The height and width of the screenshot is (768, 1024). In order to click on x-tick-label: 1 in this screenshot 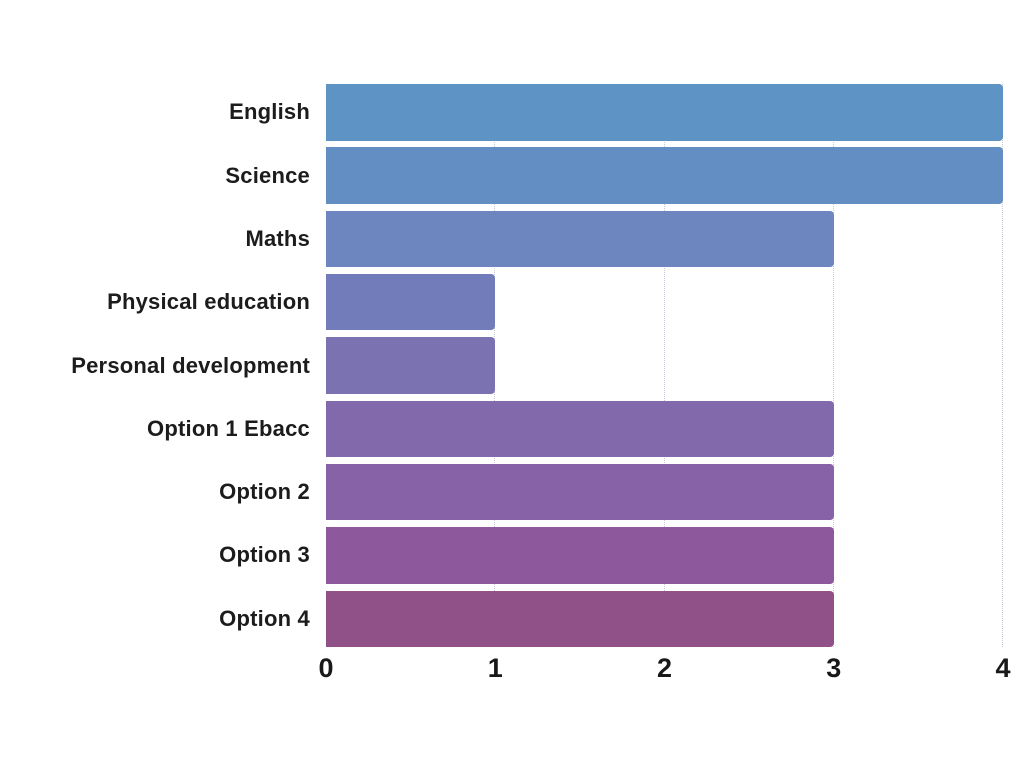, I will do `click(495, 668)`.